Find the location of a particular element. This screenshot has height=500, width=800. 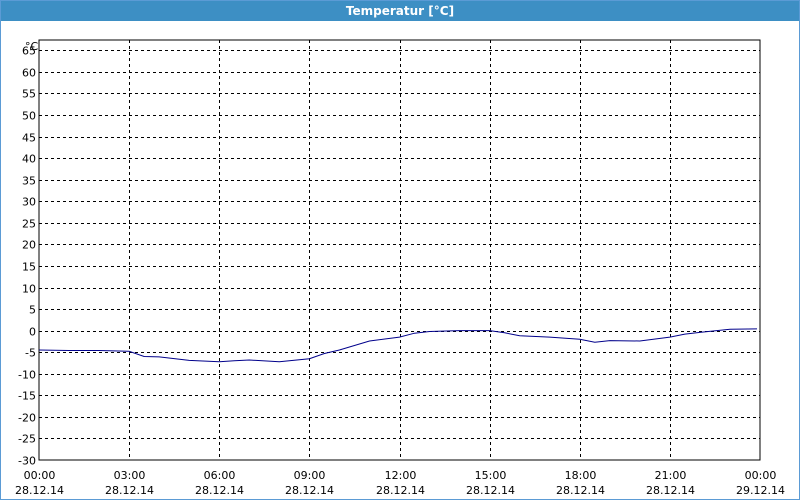

y-tick-label: 35 is located at coordinates (29, 181).